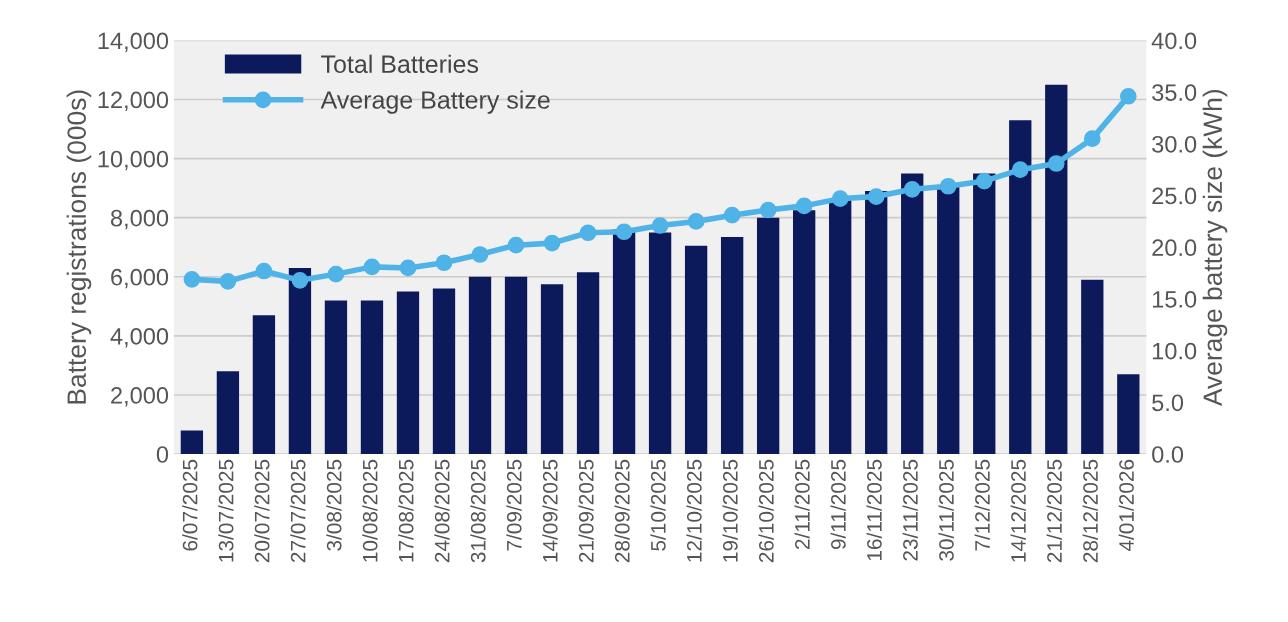 The height and width of the screenshot is (622, 1288). What do you see at coordinates (133, 160) in the screenshot?
I see `y-tick-label: 10,000` at bounding box center [133, 160].